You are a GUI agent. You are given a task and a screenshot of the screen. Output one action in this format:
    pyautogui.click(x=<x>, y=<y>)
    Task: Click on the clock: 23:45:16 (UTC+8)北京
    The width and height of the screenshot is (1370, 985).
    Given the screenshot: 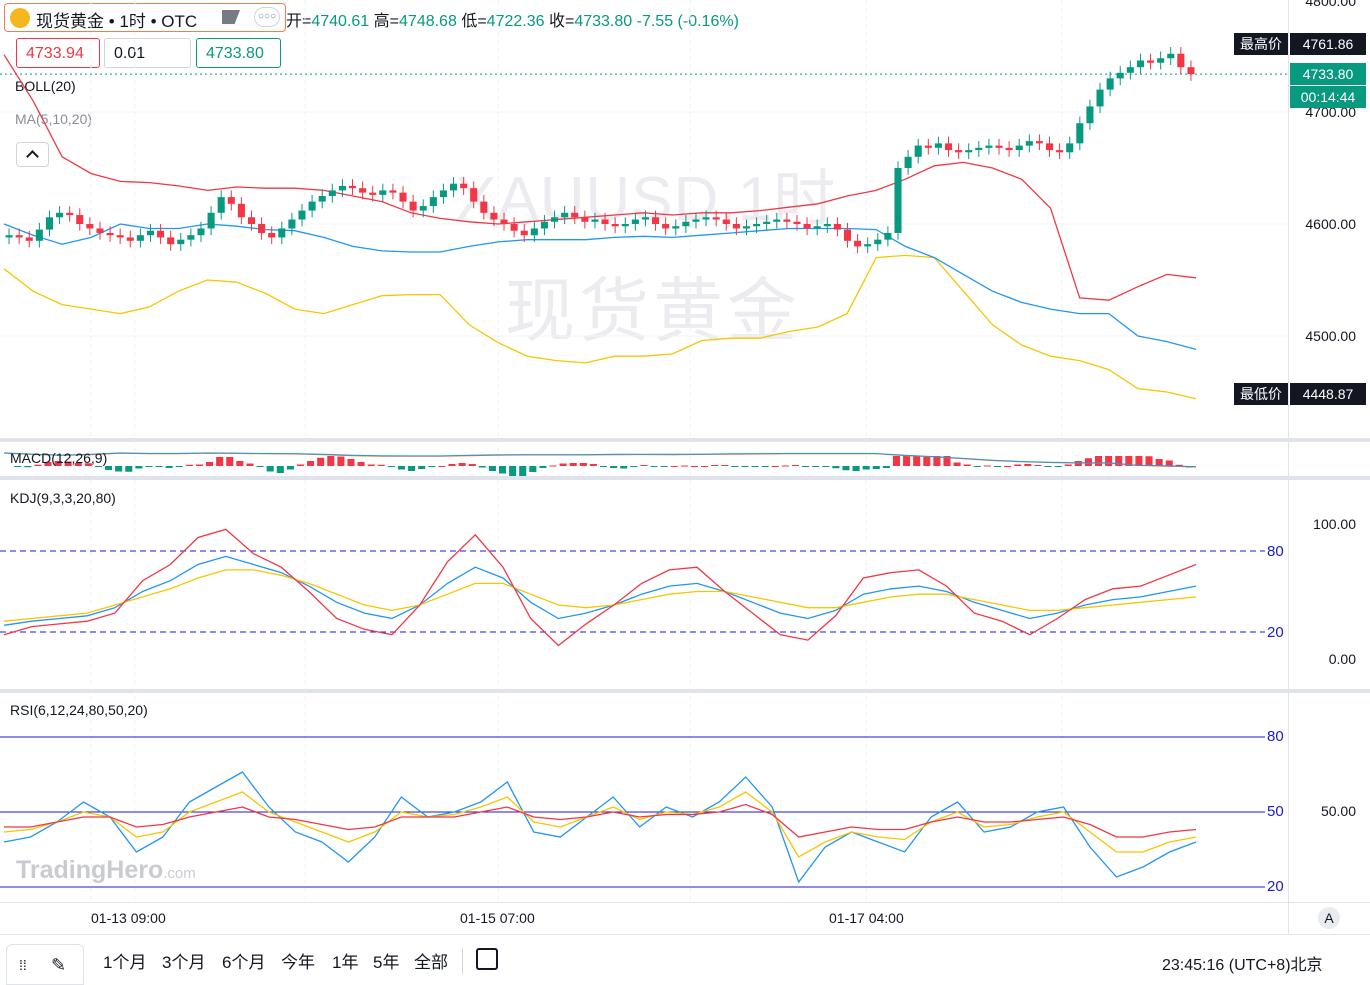 What is the action you would take?
    pyautogui.click(x=1242, y=963)
    